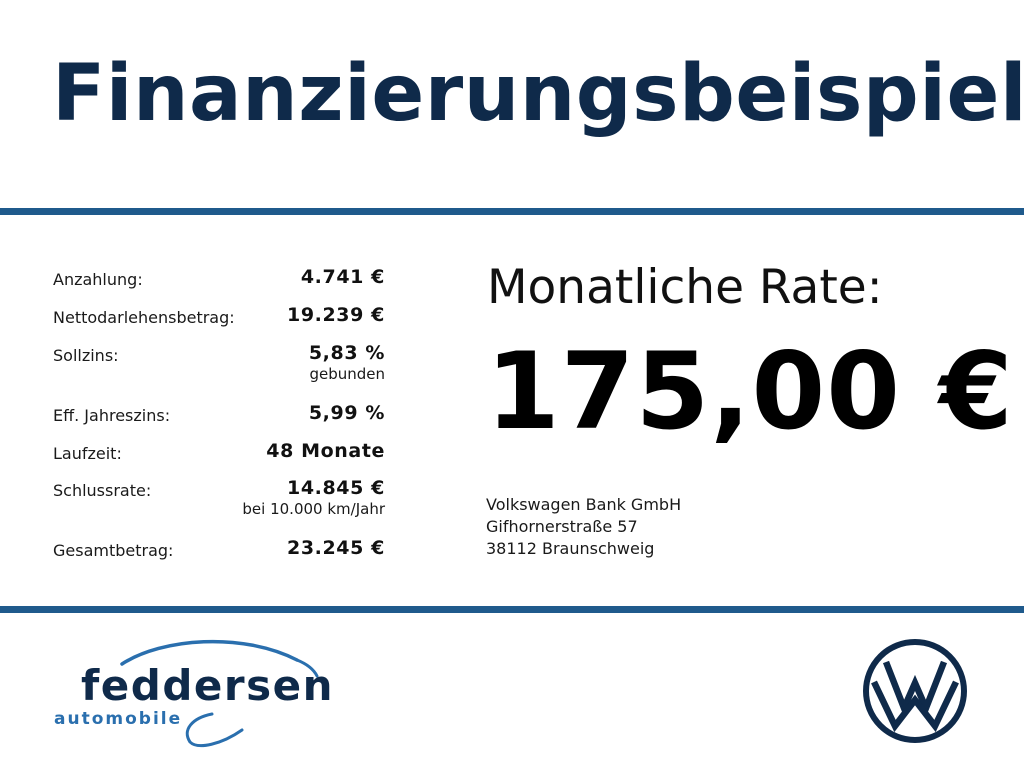 Image resolution: width=1024 pixels, height=768 pixels. What do you see at coordinates (207, 685) in the screenshot?
I see `dealer-logo-name: feddersen` at bounding box center [207, 685].